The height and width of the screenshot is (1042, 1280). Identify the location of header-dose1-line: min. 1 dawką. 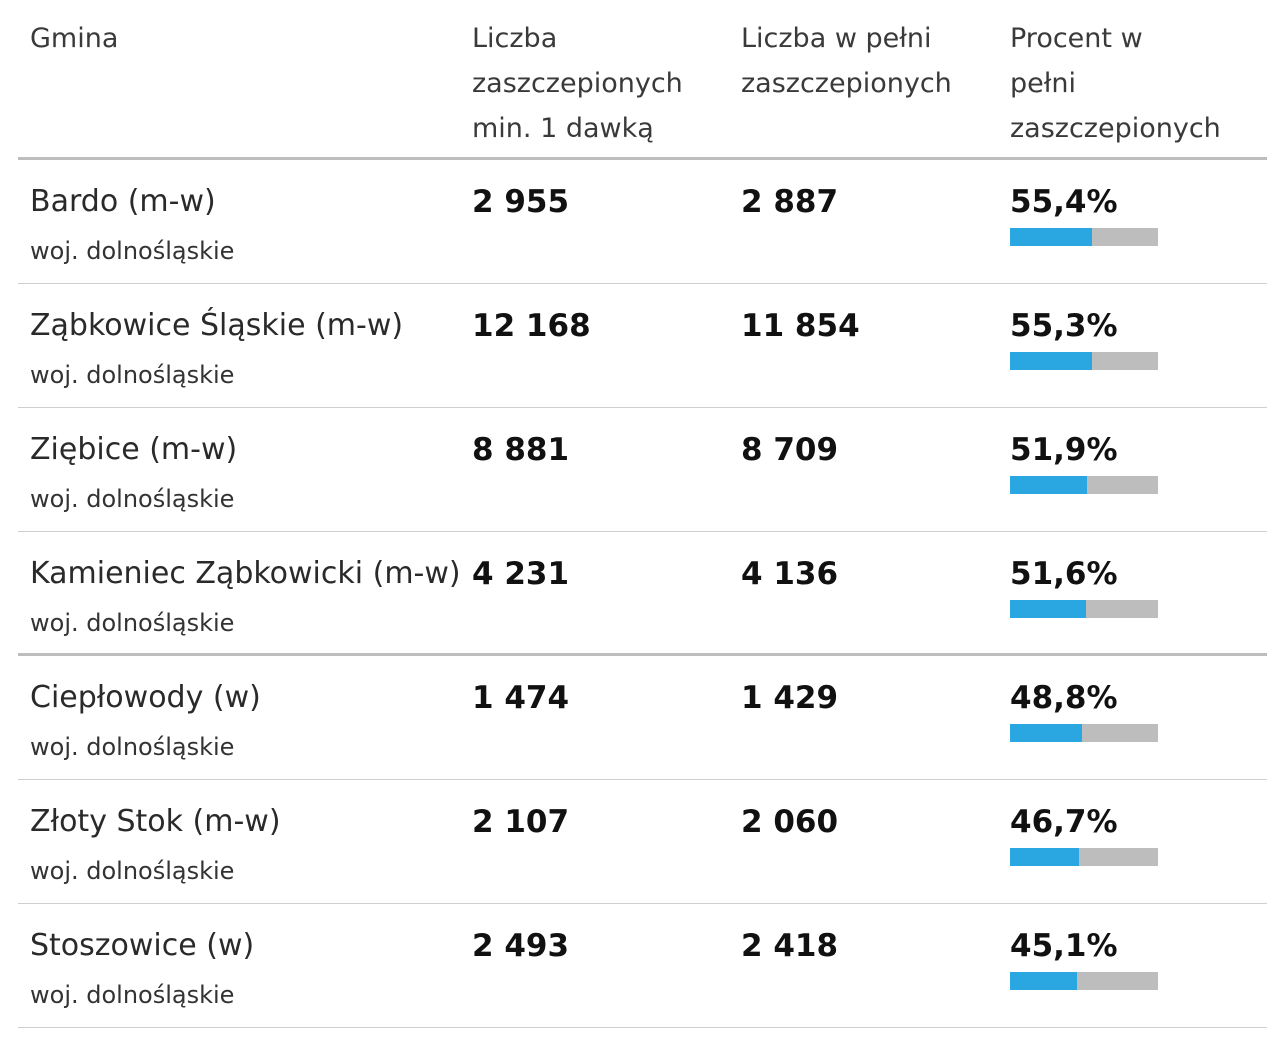
(563, 128).